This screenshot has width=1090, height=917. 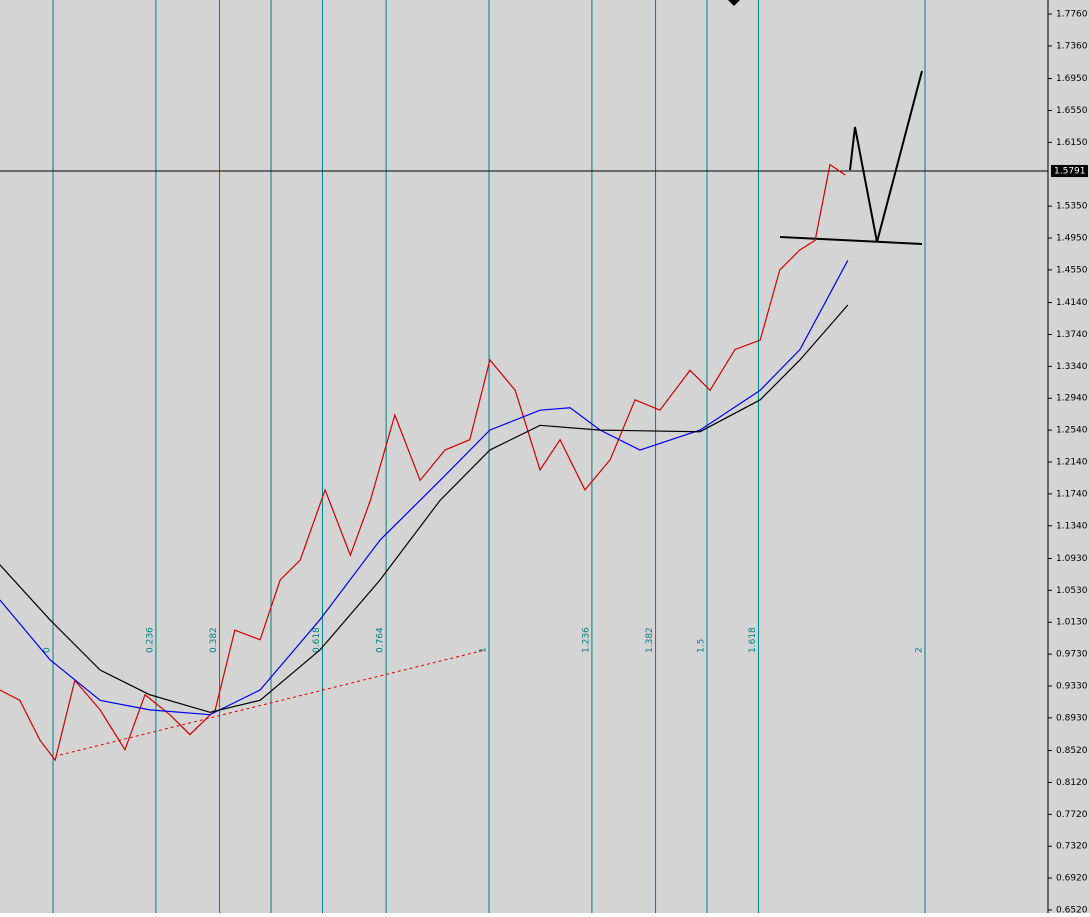 What do you see at coordinates (1072, 591) in the screenshot?
I see `y-tick-label: 1.0530` at bounding box center [1072, 591].